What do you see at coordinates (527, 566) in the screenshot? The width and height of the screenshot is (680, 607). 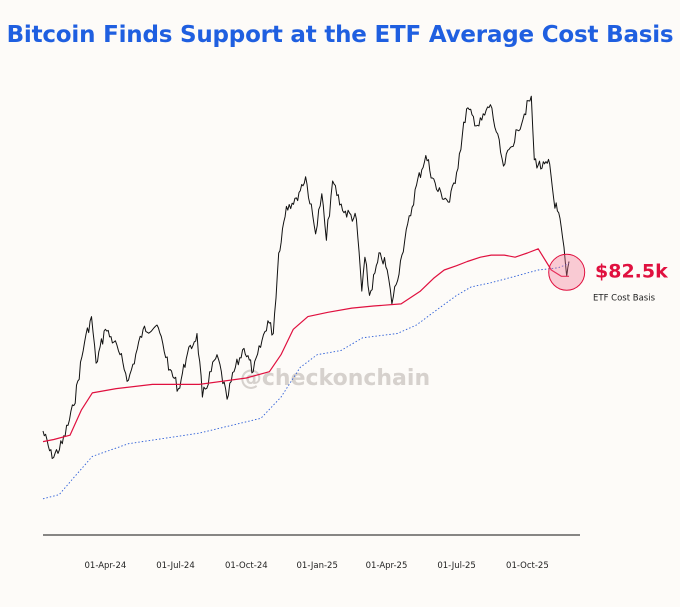 I see `x-tick-label: 01-Oct-25` at bounding box center [527, 566].